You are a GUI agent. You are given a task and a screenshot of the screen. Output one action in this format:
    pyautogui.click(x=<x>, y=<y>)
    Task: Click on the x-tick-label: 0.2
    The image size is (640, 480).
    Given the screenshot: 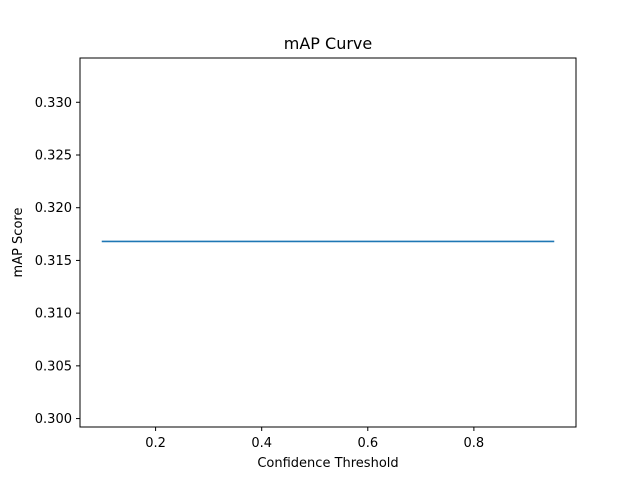 What is the action you would take?
    pyautogui.click(x=155, y=443)
    